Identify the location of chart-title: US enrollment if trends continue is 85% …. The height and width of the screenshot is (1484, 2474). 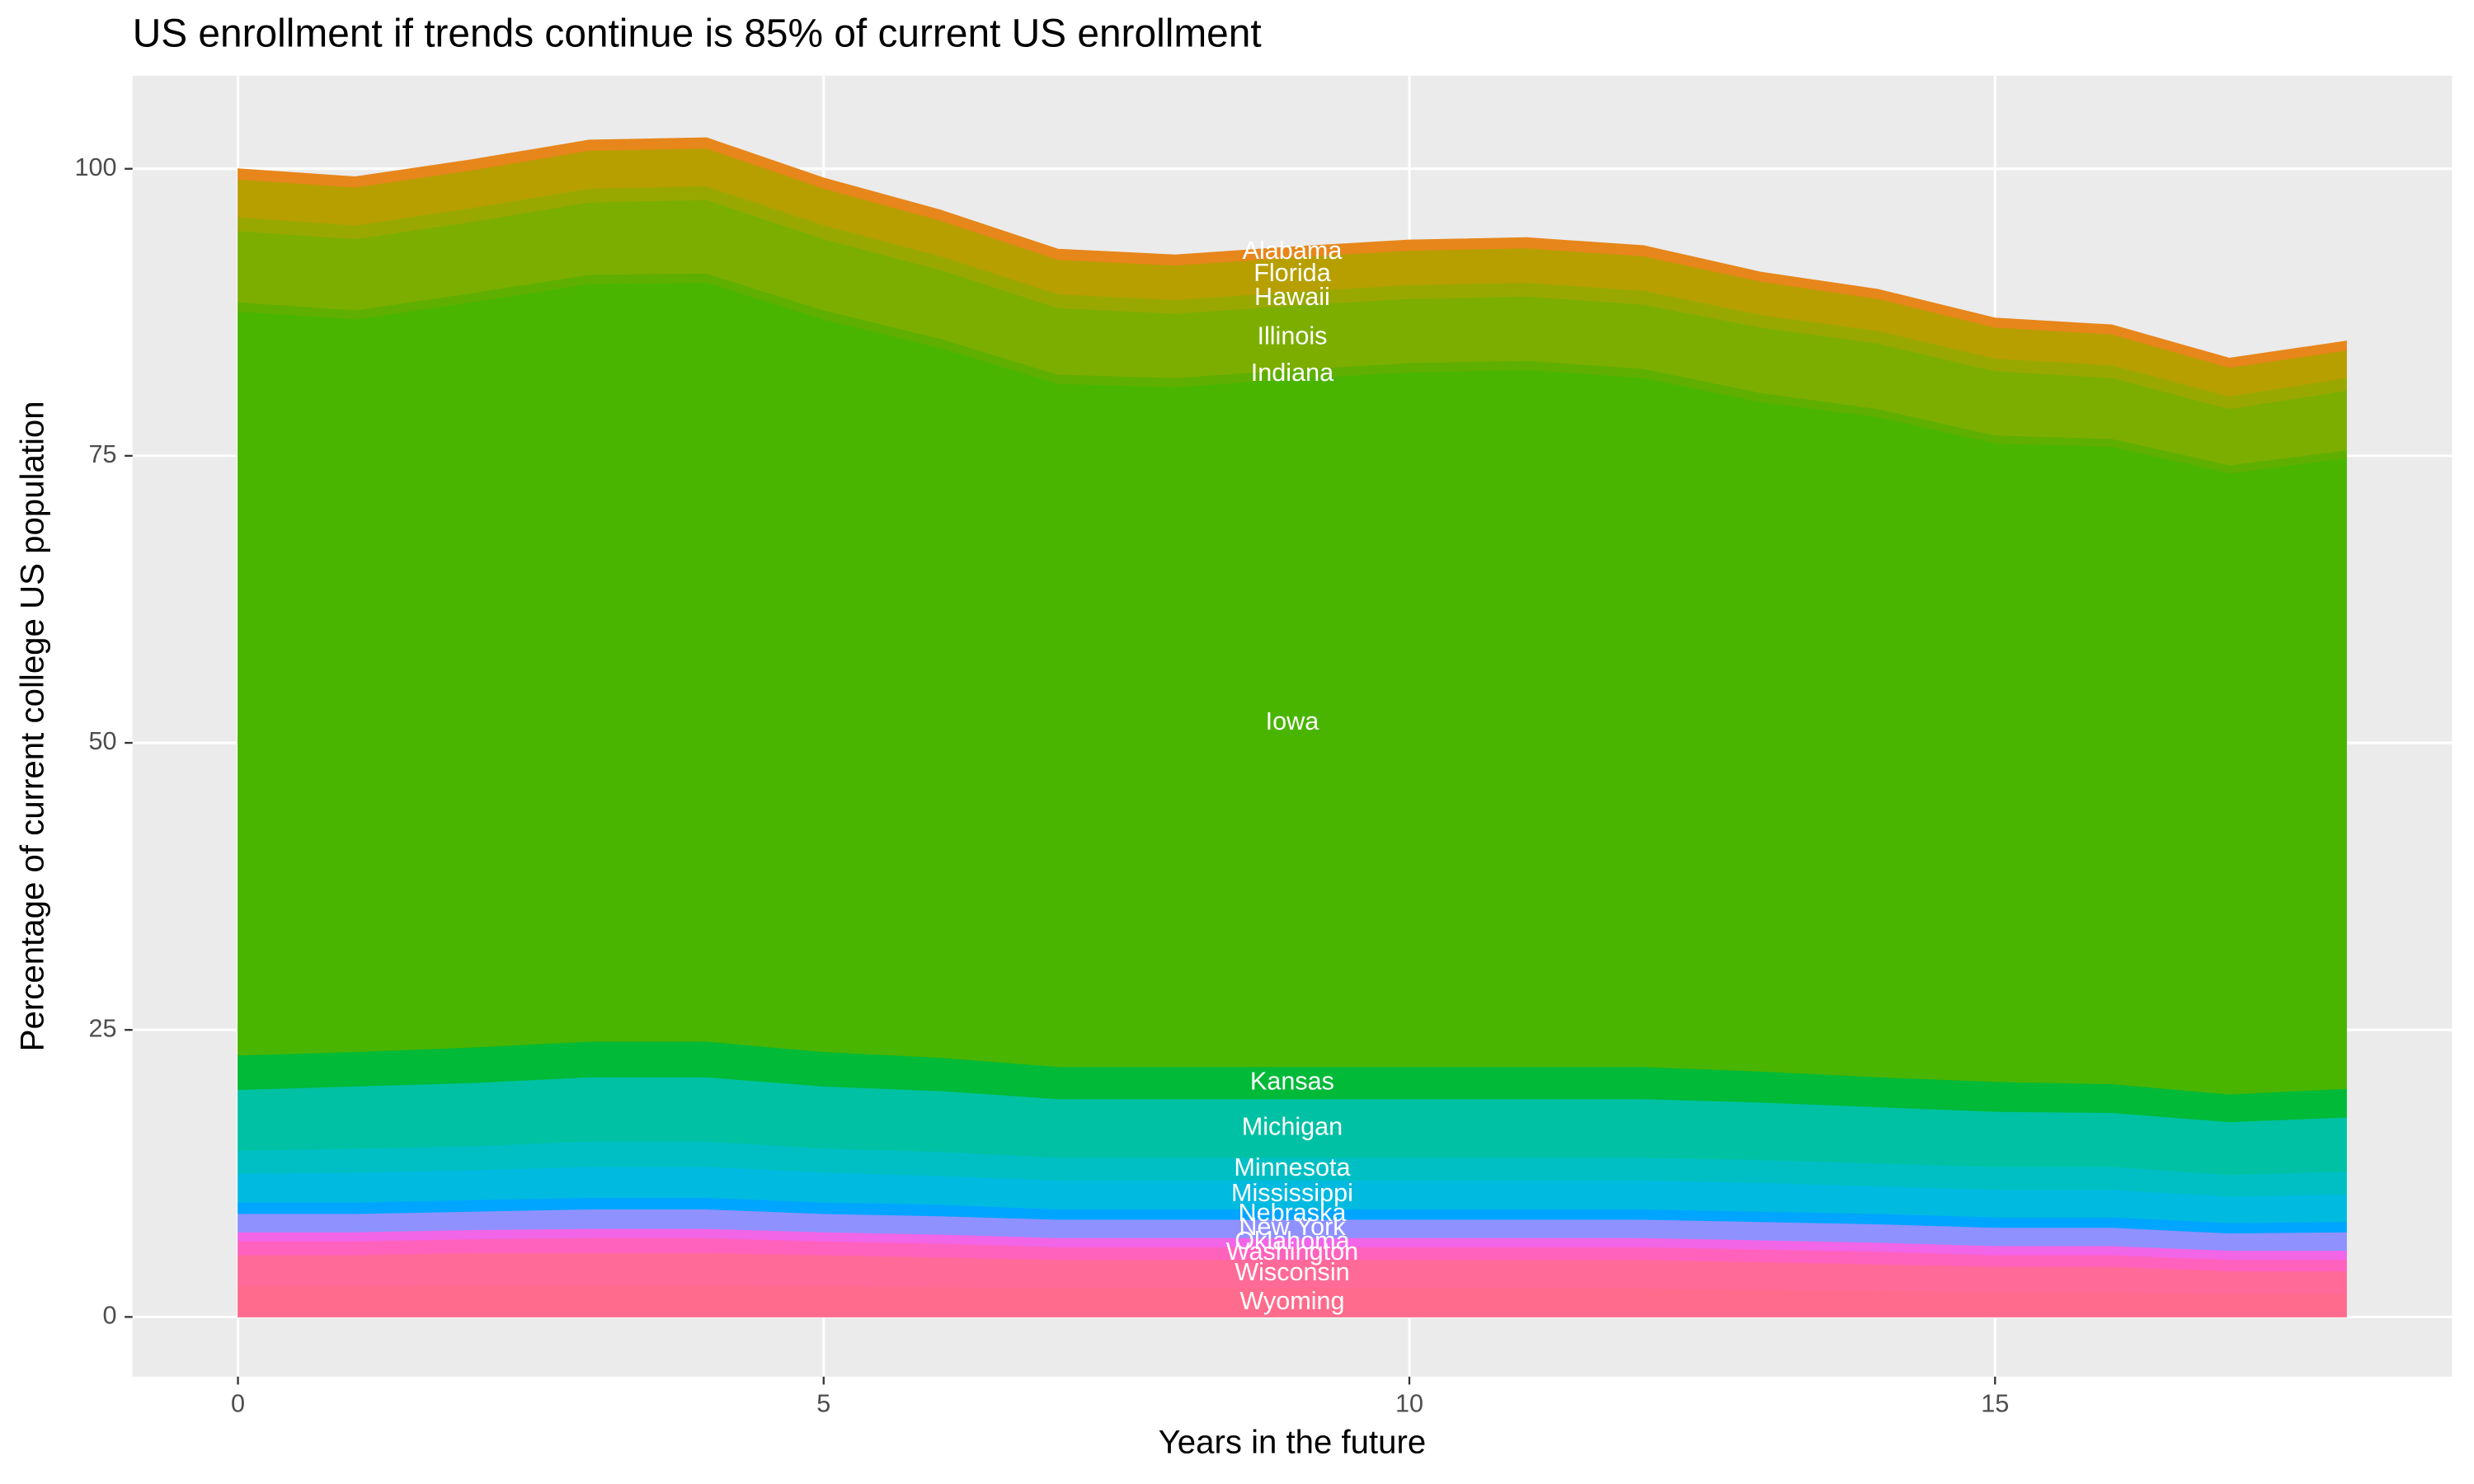
(697, 34).